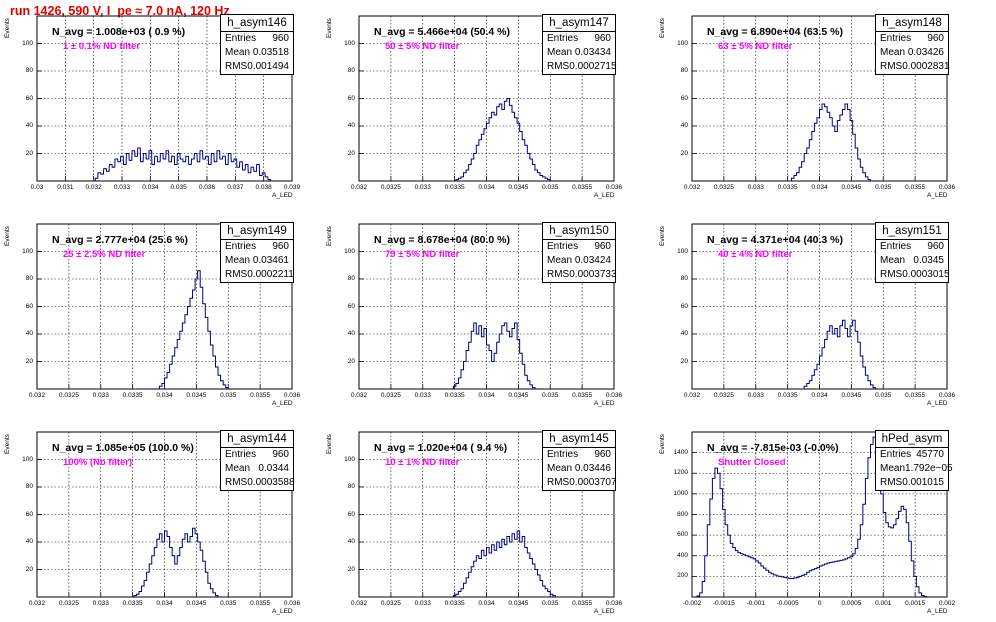 The height and width of the screenshot is (622, 996). Describe the element at coordinates (684, 153) in the screenshot. I see `y-tick-label: 20` at that location.